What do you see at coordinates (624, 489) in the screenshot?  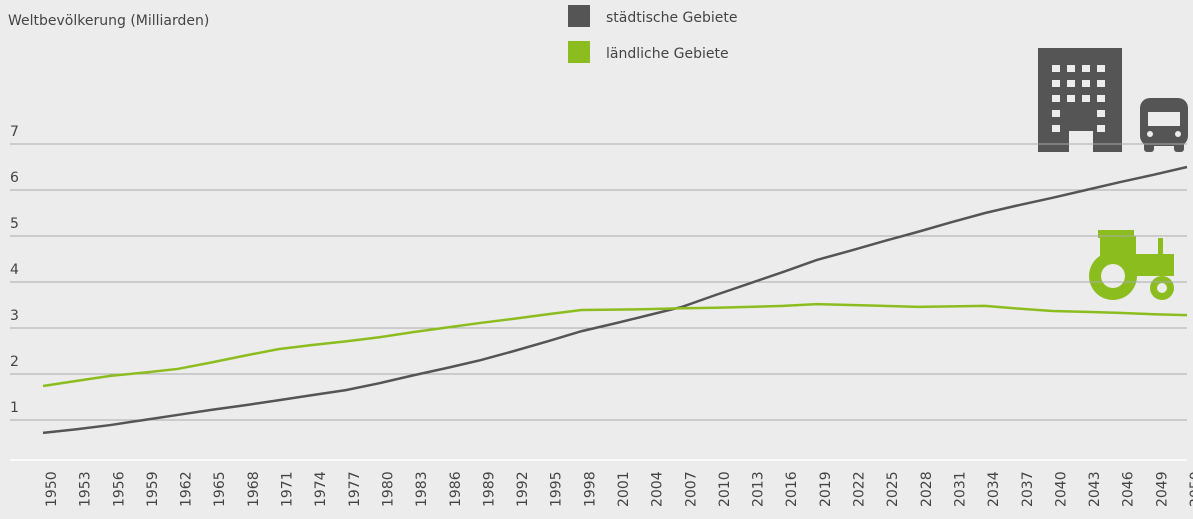 I see `x-tick-label: 2001` at bounding box center [624, 489].